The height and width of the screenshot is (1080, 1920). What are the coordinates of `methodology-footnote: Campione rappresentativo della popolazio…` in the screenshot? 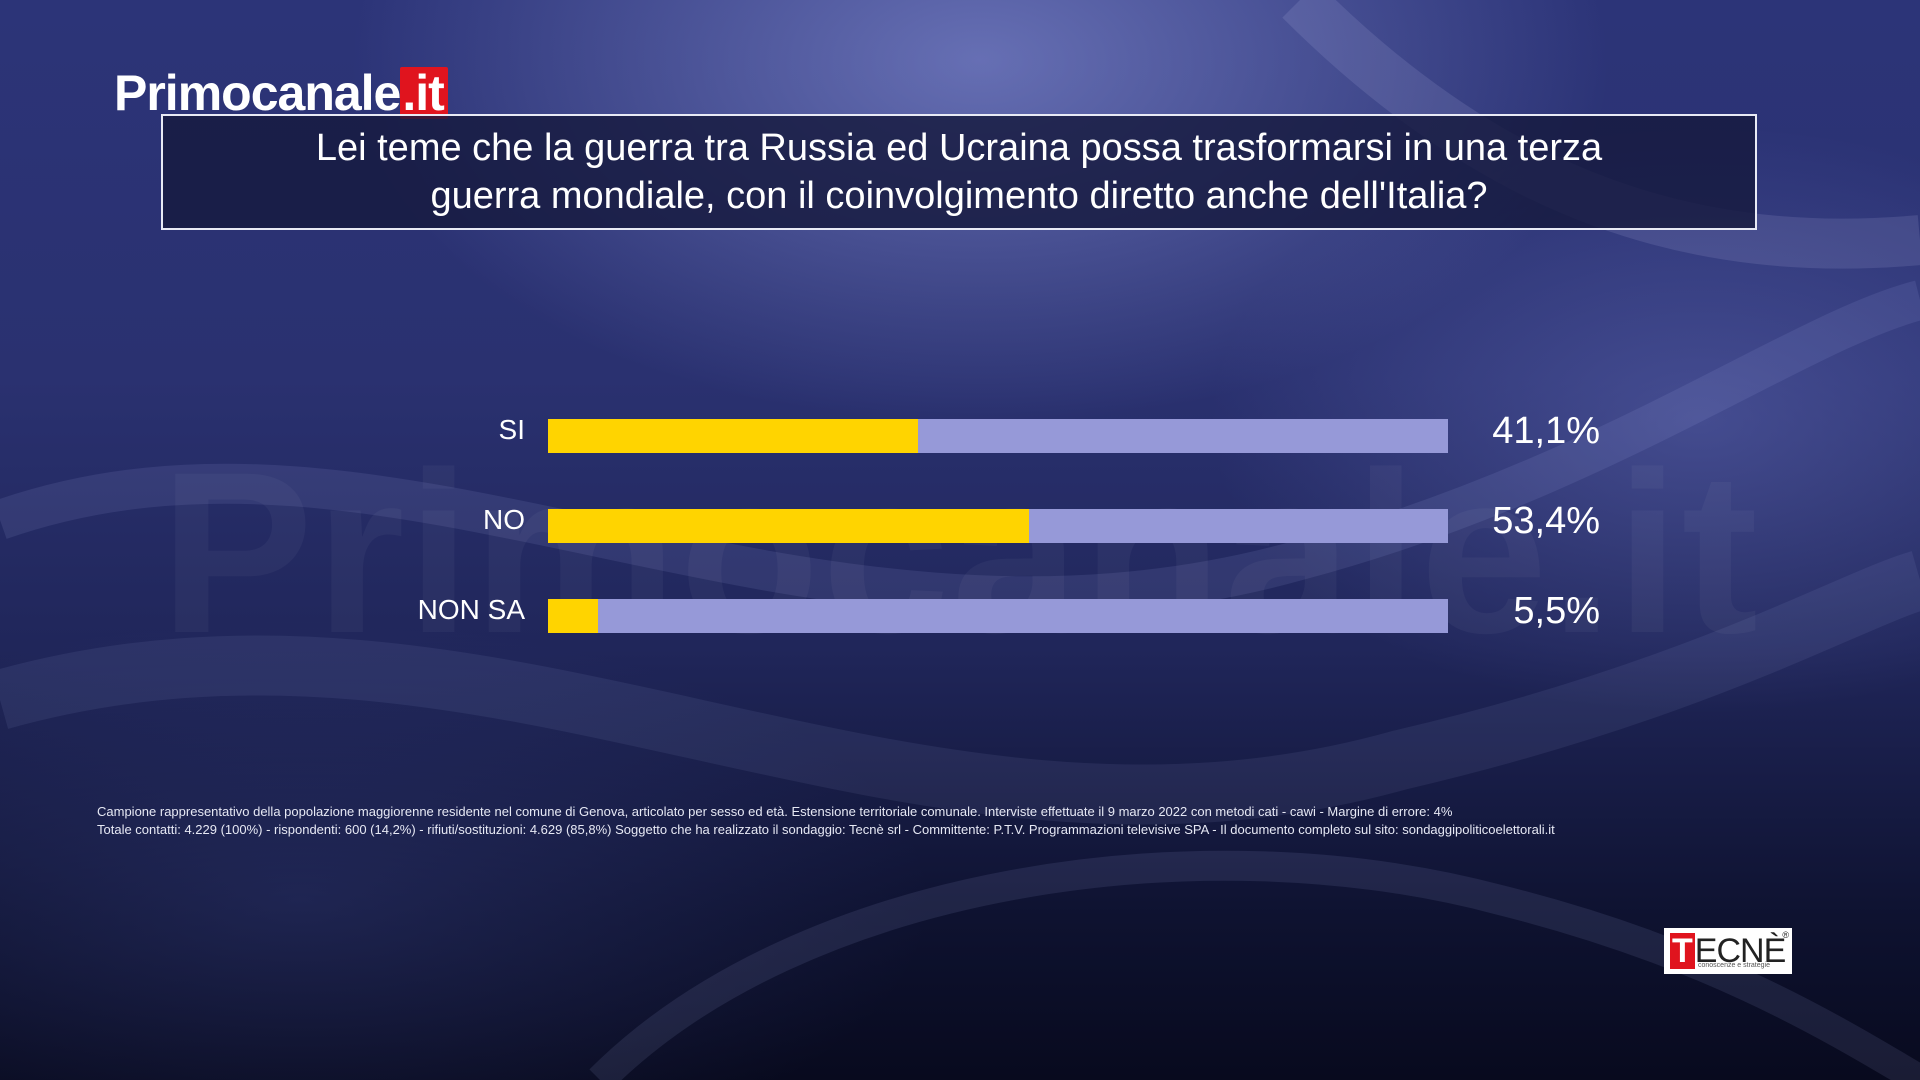 It's located at (957, 821).